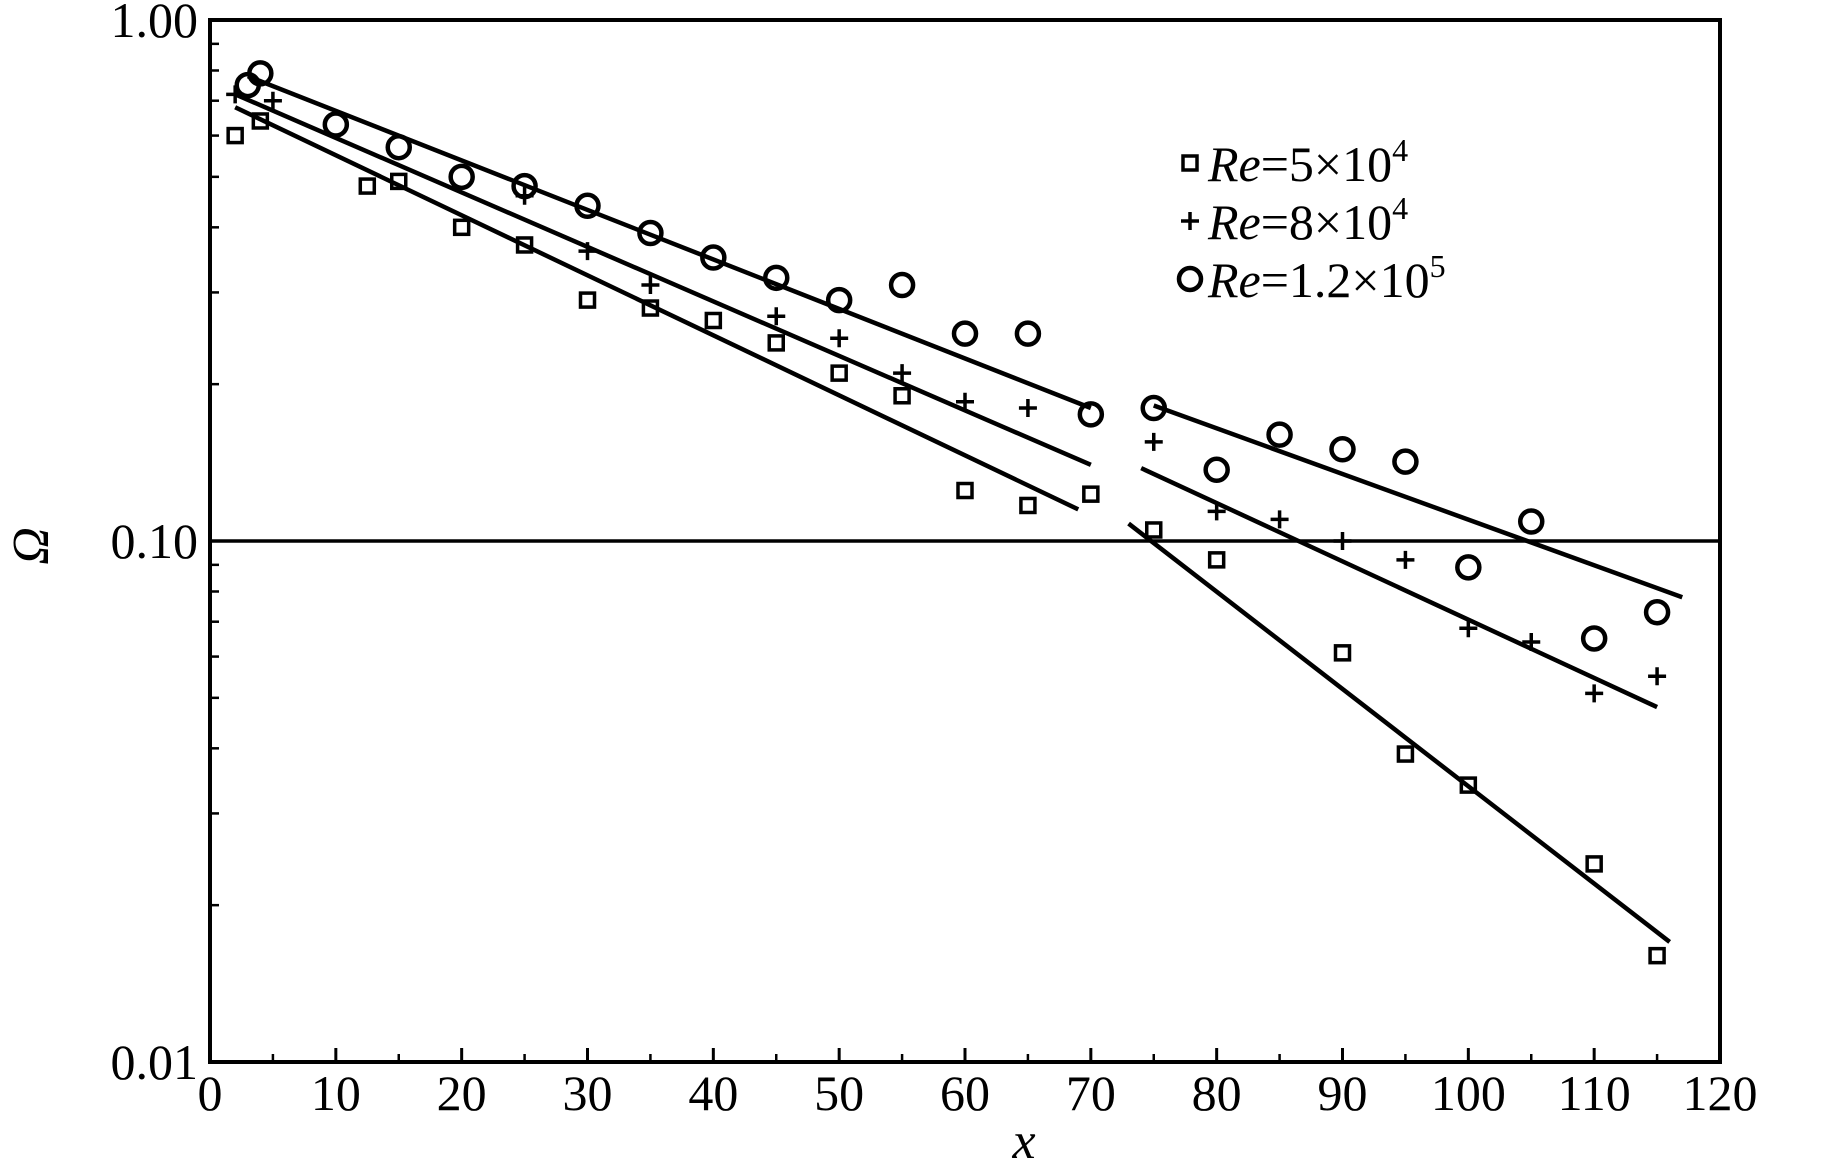 This screenshot has width=1843, height=1168. I want to click on y-tick-label: 0.10, so click(155, 541).